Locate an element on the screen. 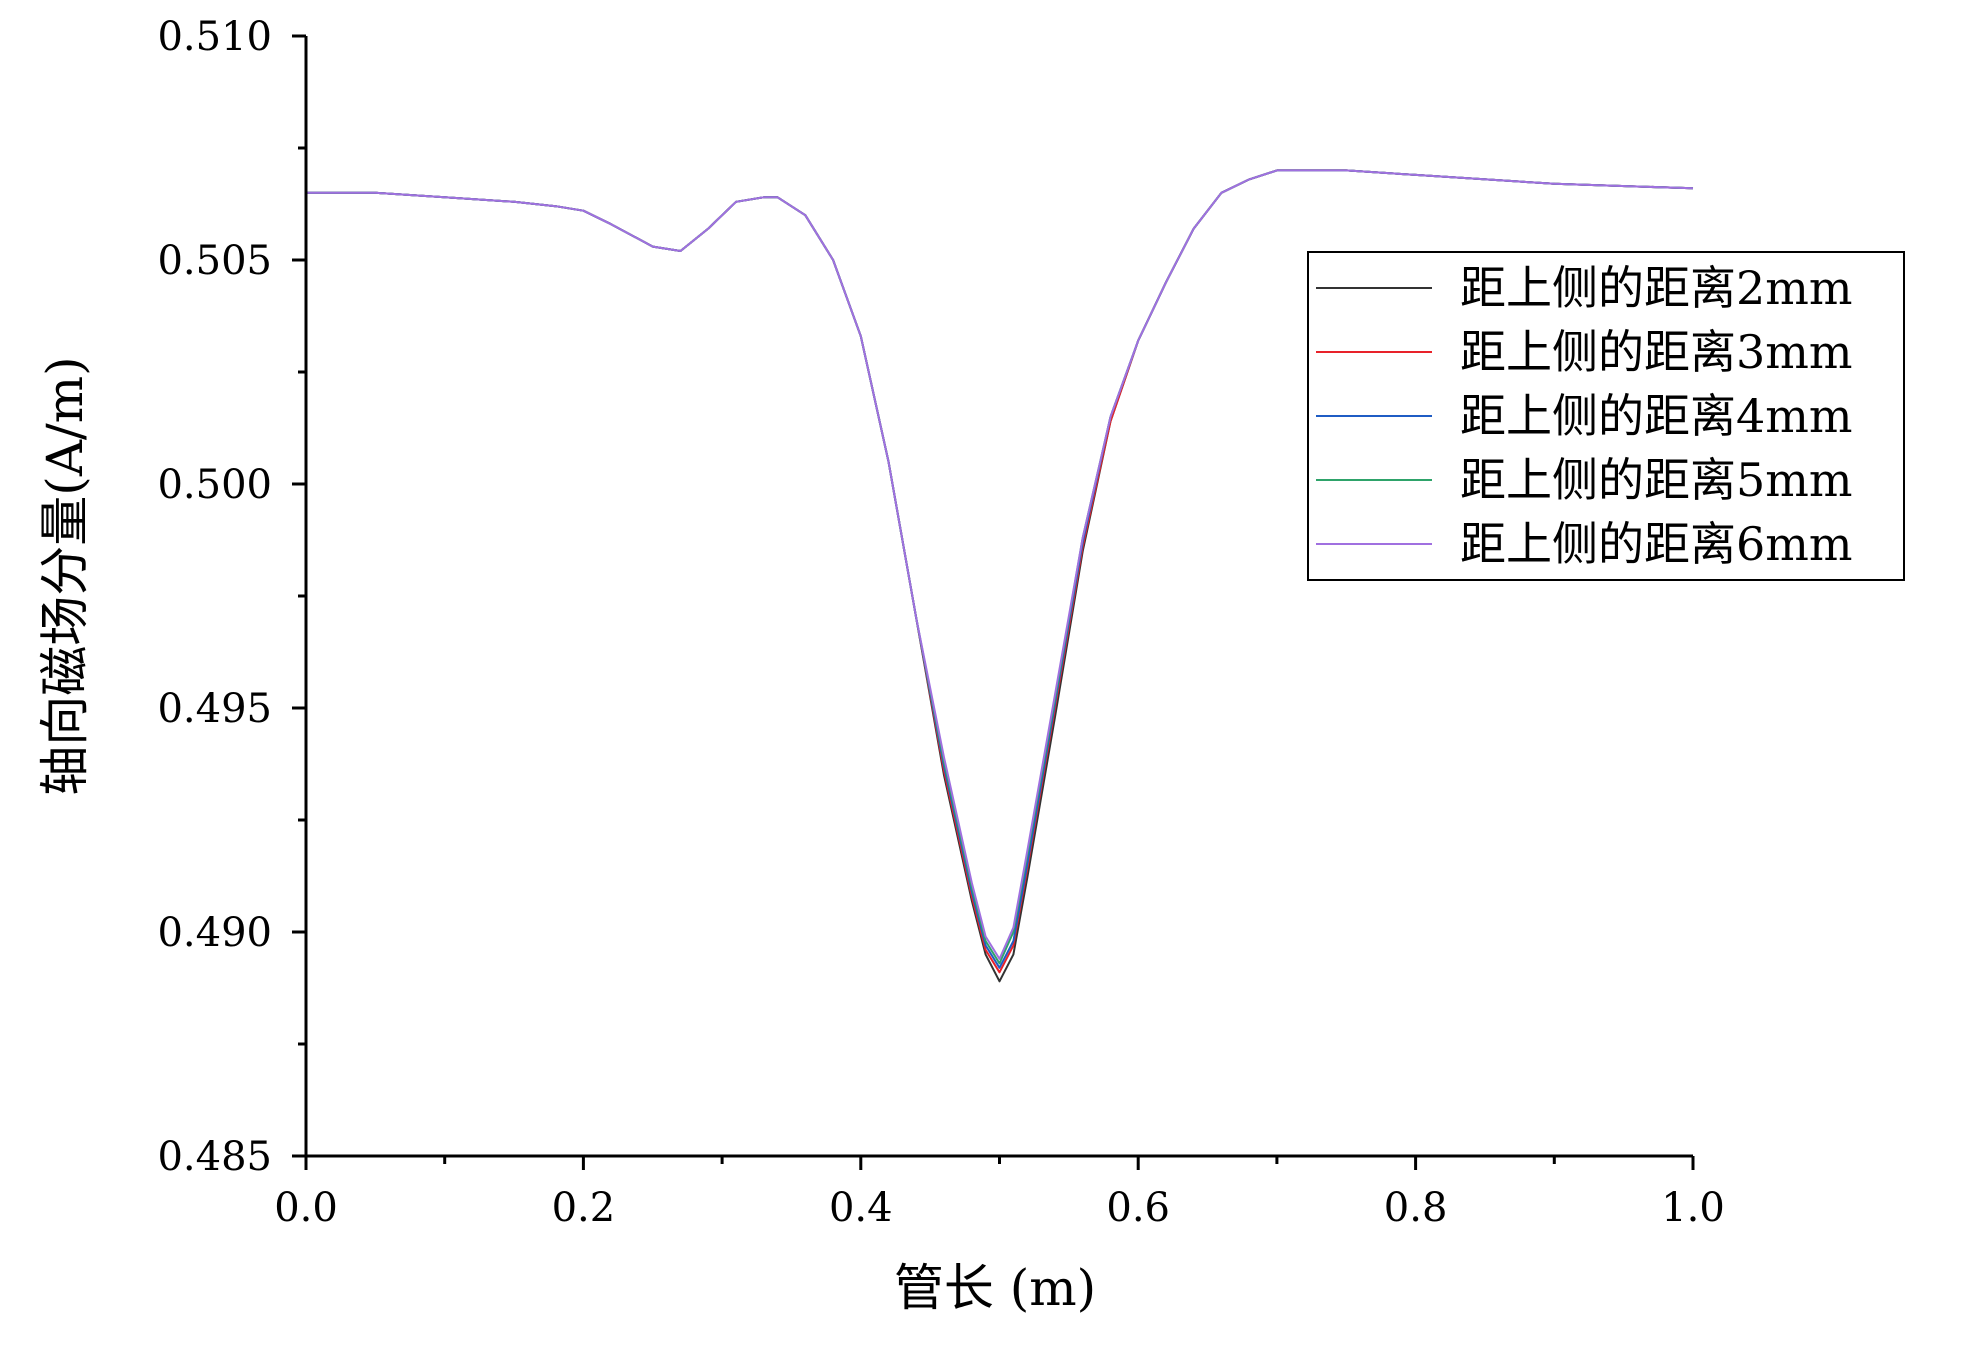 This screenshot has width=1976, height=1356. y-tick-label: 0.510 is located at coordinates (214, 37).